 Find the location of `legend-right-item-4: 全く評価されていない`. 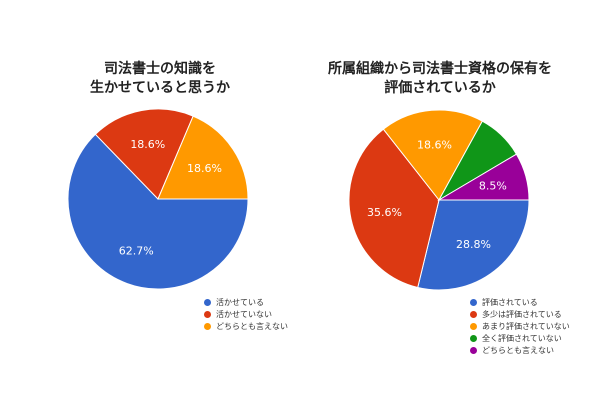

legend-right-item-4: 全く評価されていない is located at coordinates (520, 338).